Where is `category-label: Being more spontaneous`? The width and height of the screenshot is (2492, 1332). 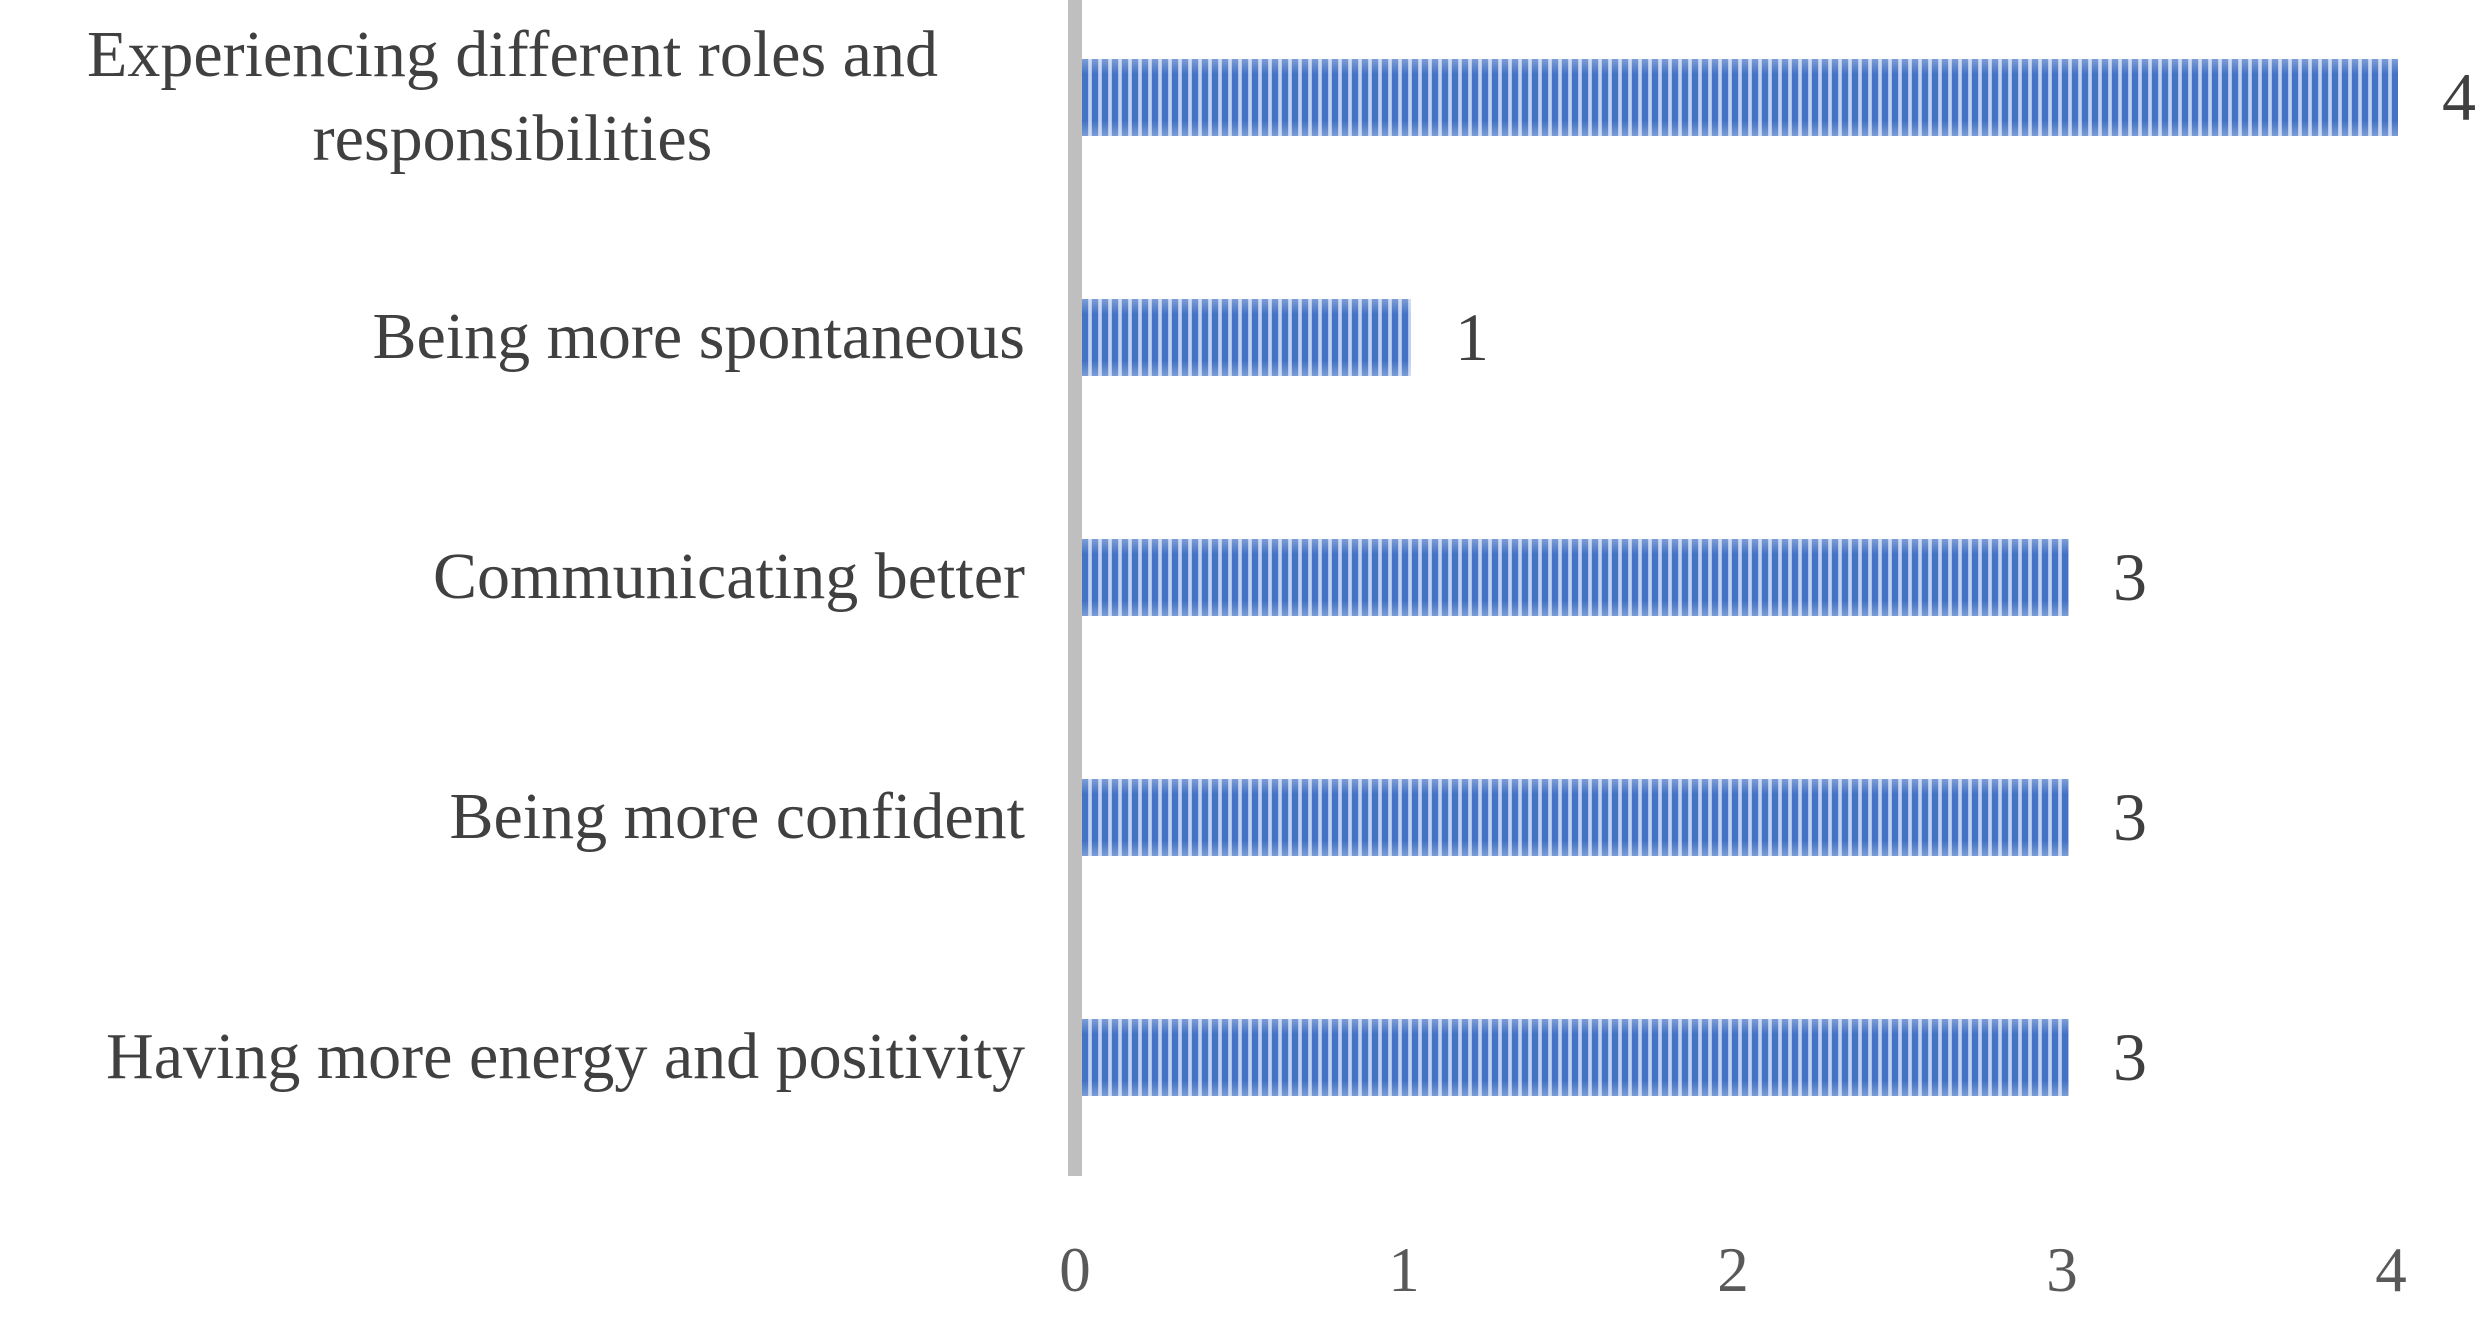
category-label: Being more spontaneous is located at coordinates (698, 336).